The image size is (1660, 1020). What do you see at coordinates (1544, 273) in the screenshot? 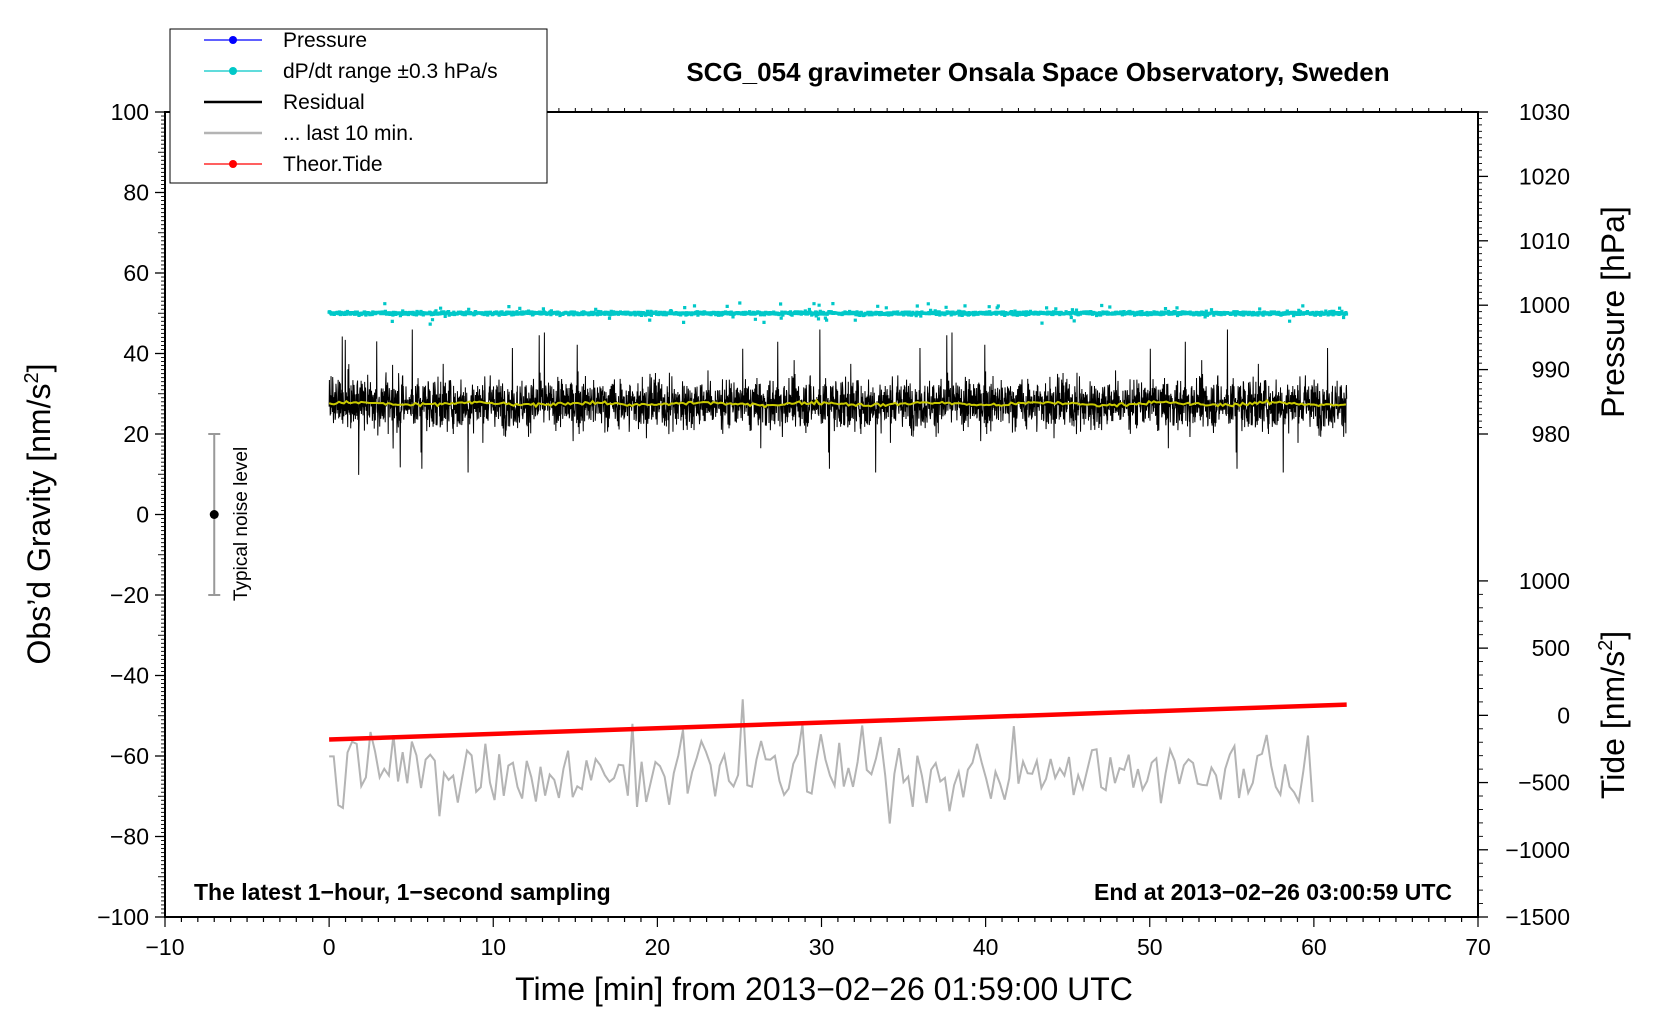
I see `pressure-tick-labels: 1030 1020 1010 1000 990 980` at bounding box center [1544, 273].